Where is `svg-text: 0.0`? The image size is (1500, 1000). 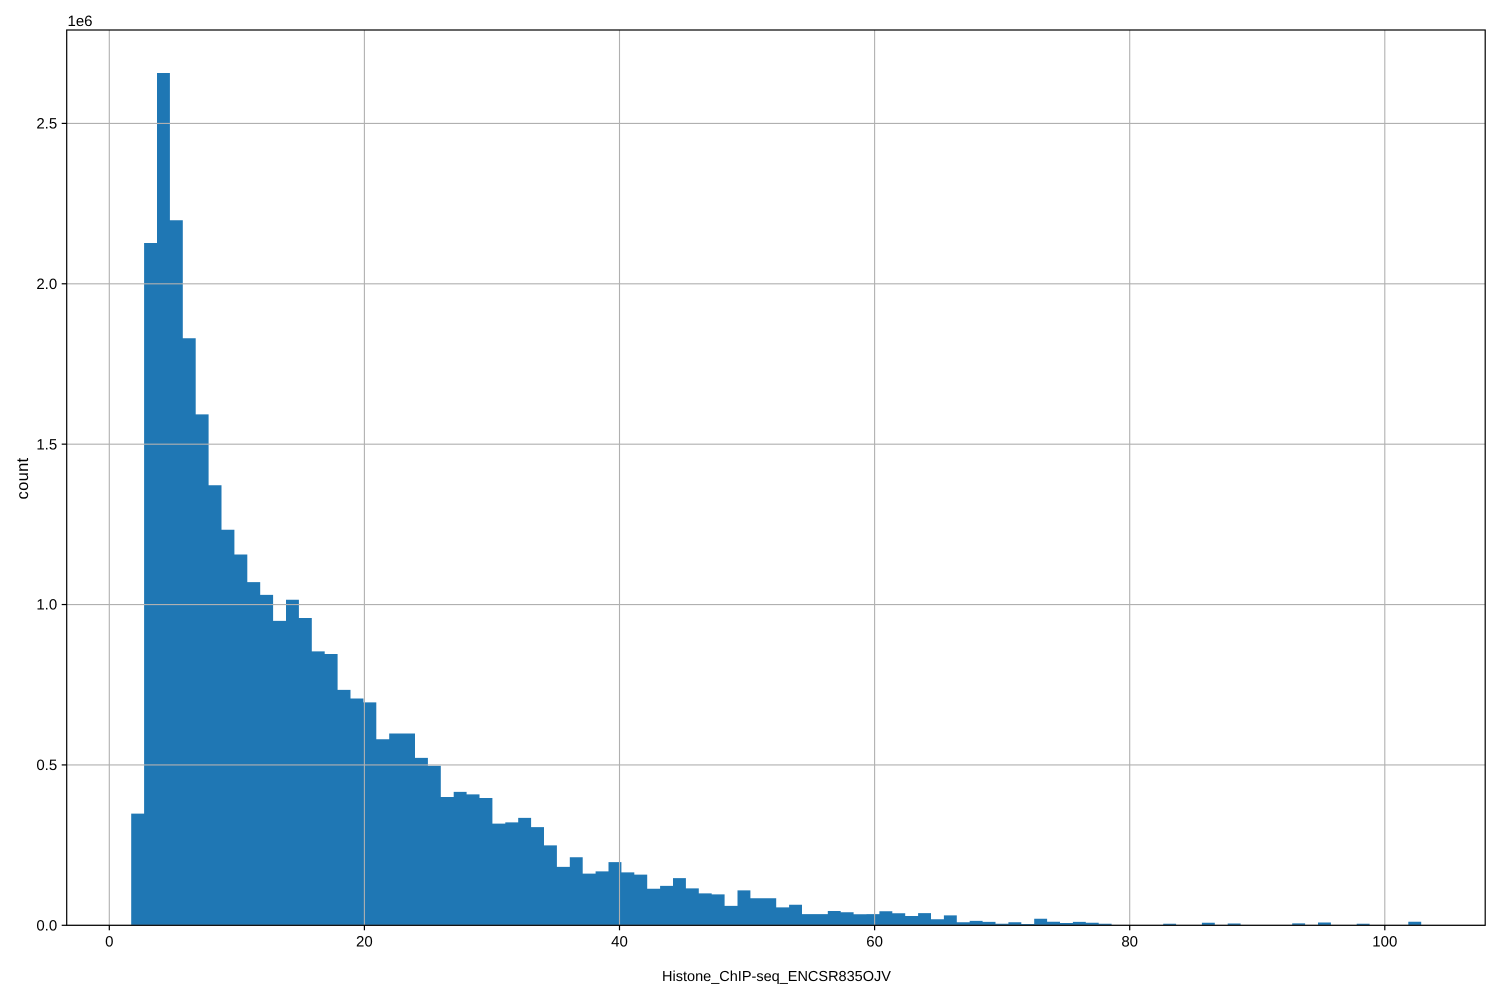 svg-text: 0.0 is located at coordinates (46, 926).